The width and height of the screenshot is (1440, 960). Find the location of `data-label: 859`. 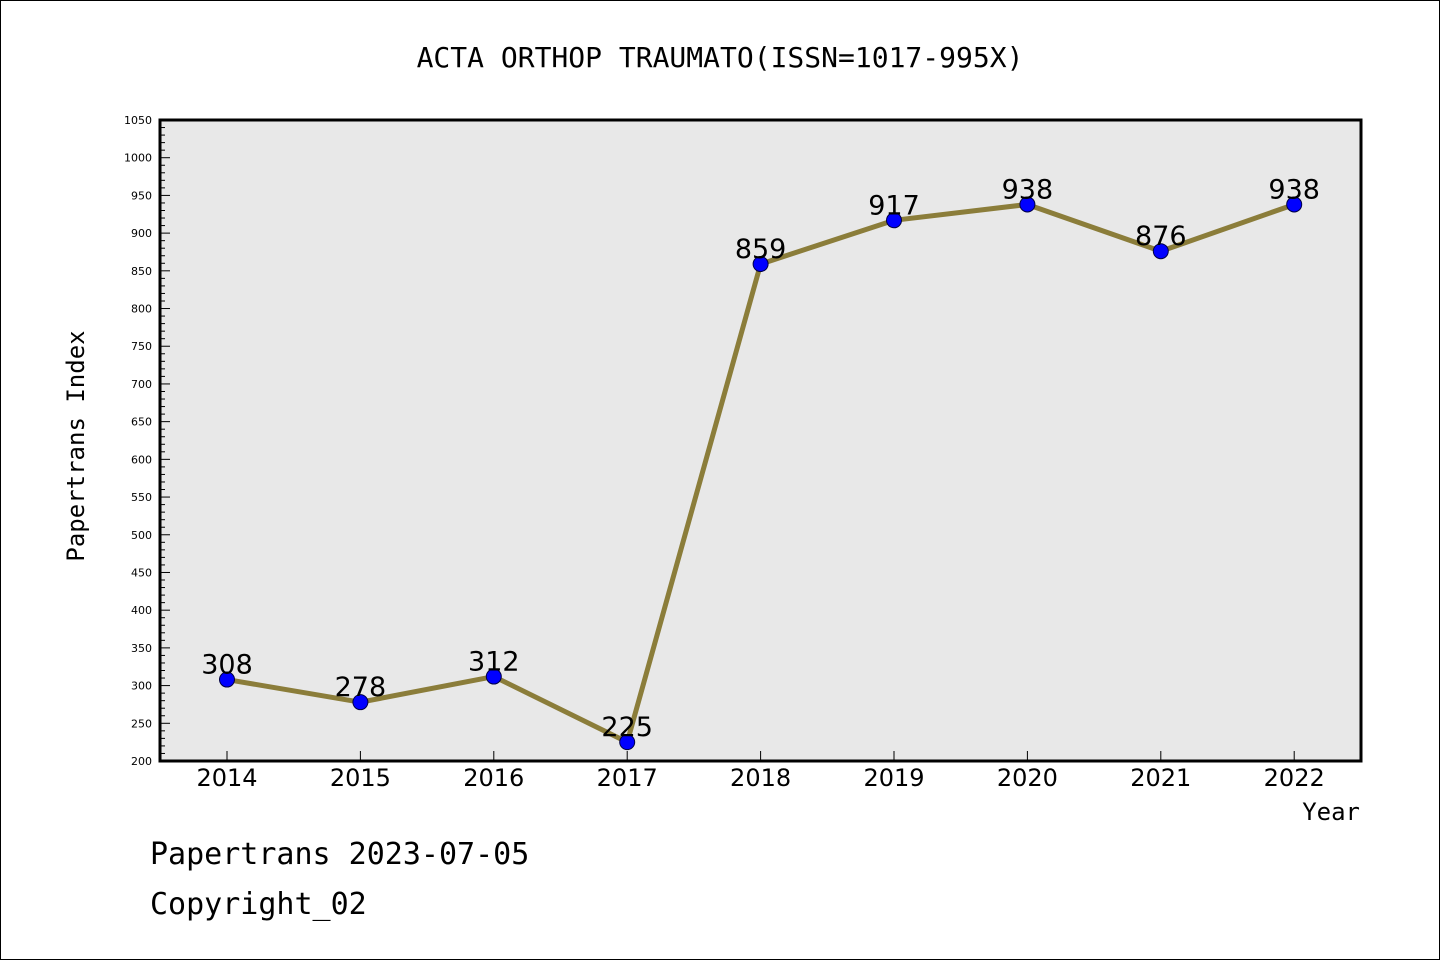

data-label: 859 is located at coordinates (761, 249).